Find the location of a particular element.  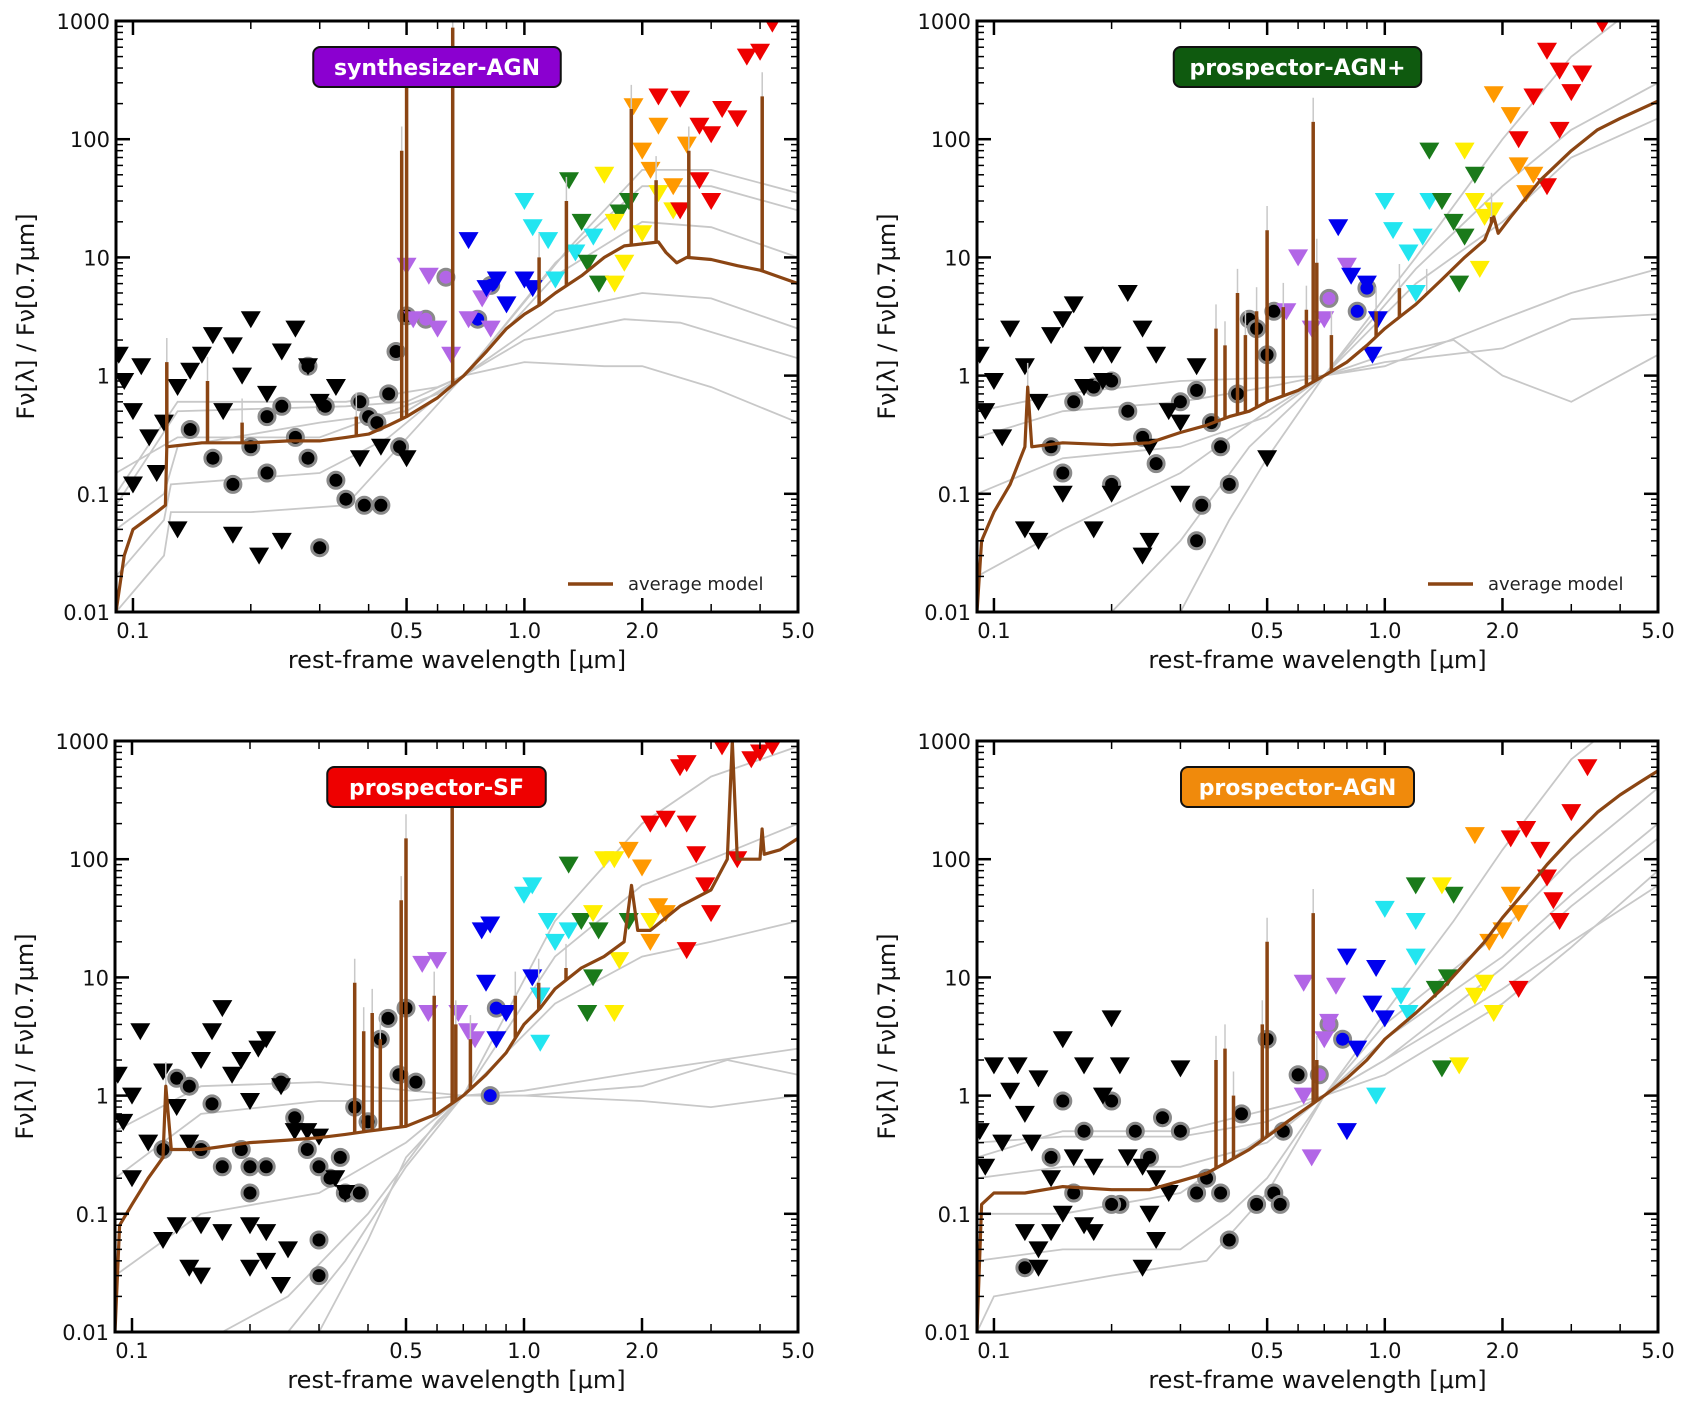

y-tick-label: 100 is located at coordinates (90, 140).